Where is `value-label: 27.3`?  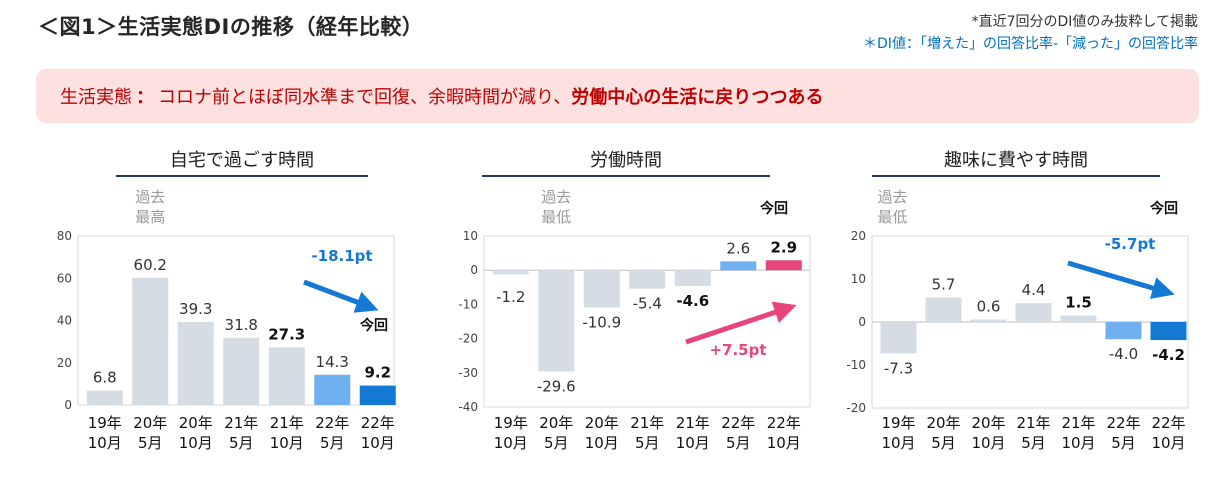 value-label: 27.3 is located at coordinates (286, 334).